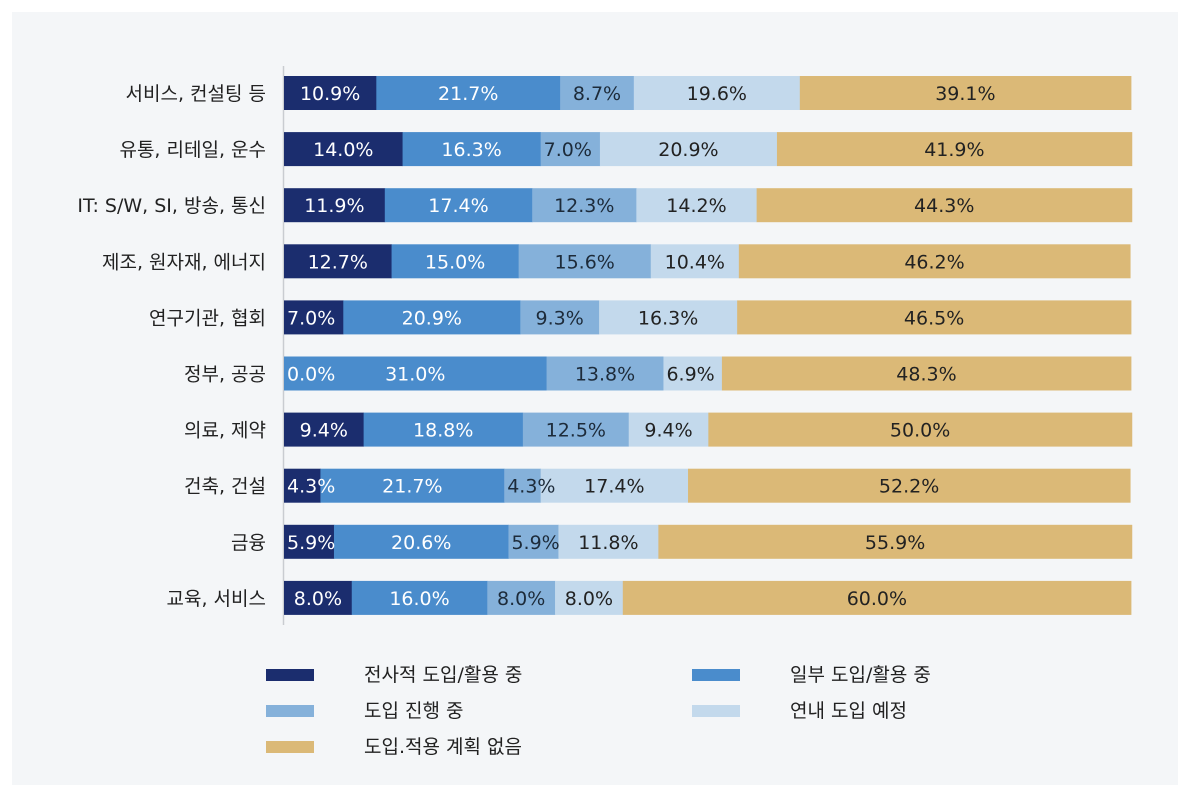  Describe the element at coordinates (716, 675) in the screenshot. I see `legend-swatch-partial` at that location.